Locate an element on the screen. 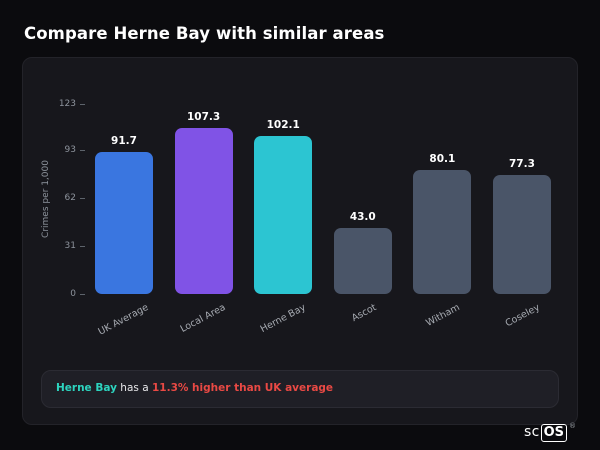 This screenshot has height=450, width=600. bar-local-area is located at coordinates (203, 211).